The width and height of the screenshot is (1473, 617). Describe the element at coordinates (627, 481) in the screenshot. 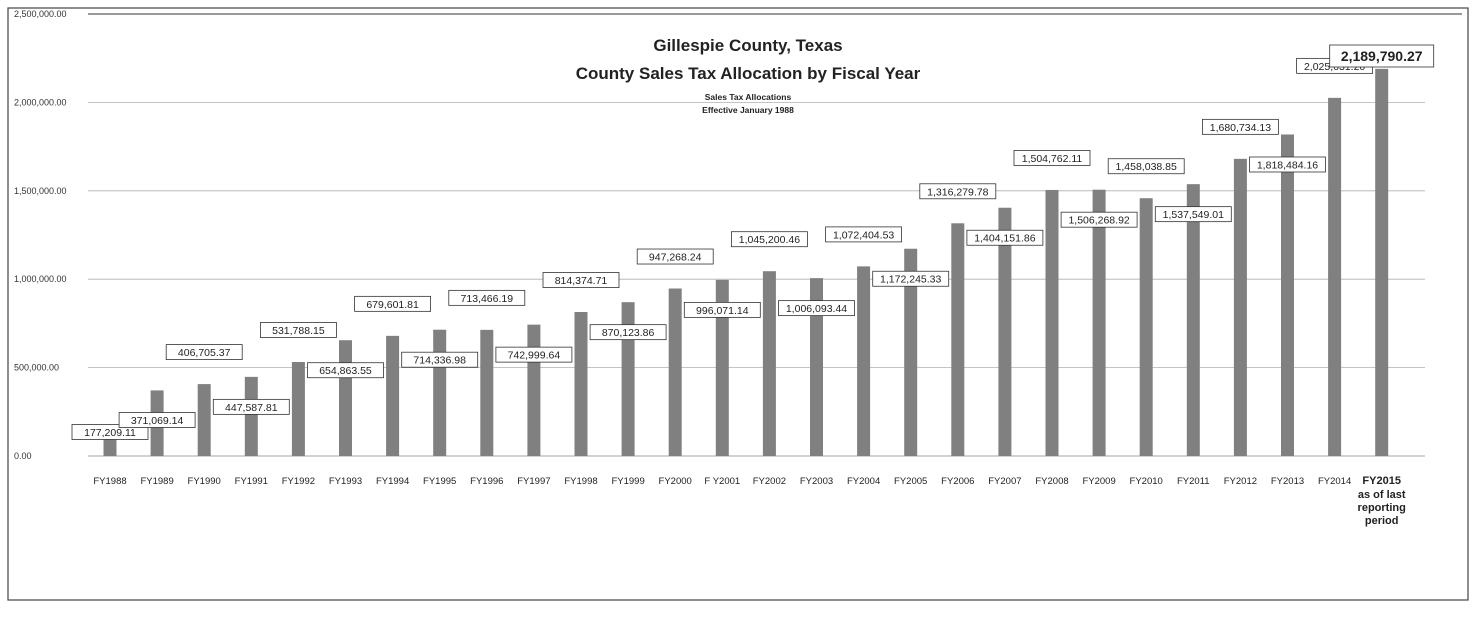

I see `x-tick-label: FY1999` at that location.